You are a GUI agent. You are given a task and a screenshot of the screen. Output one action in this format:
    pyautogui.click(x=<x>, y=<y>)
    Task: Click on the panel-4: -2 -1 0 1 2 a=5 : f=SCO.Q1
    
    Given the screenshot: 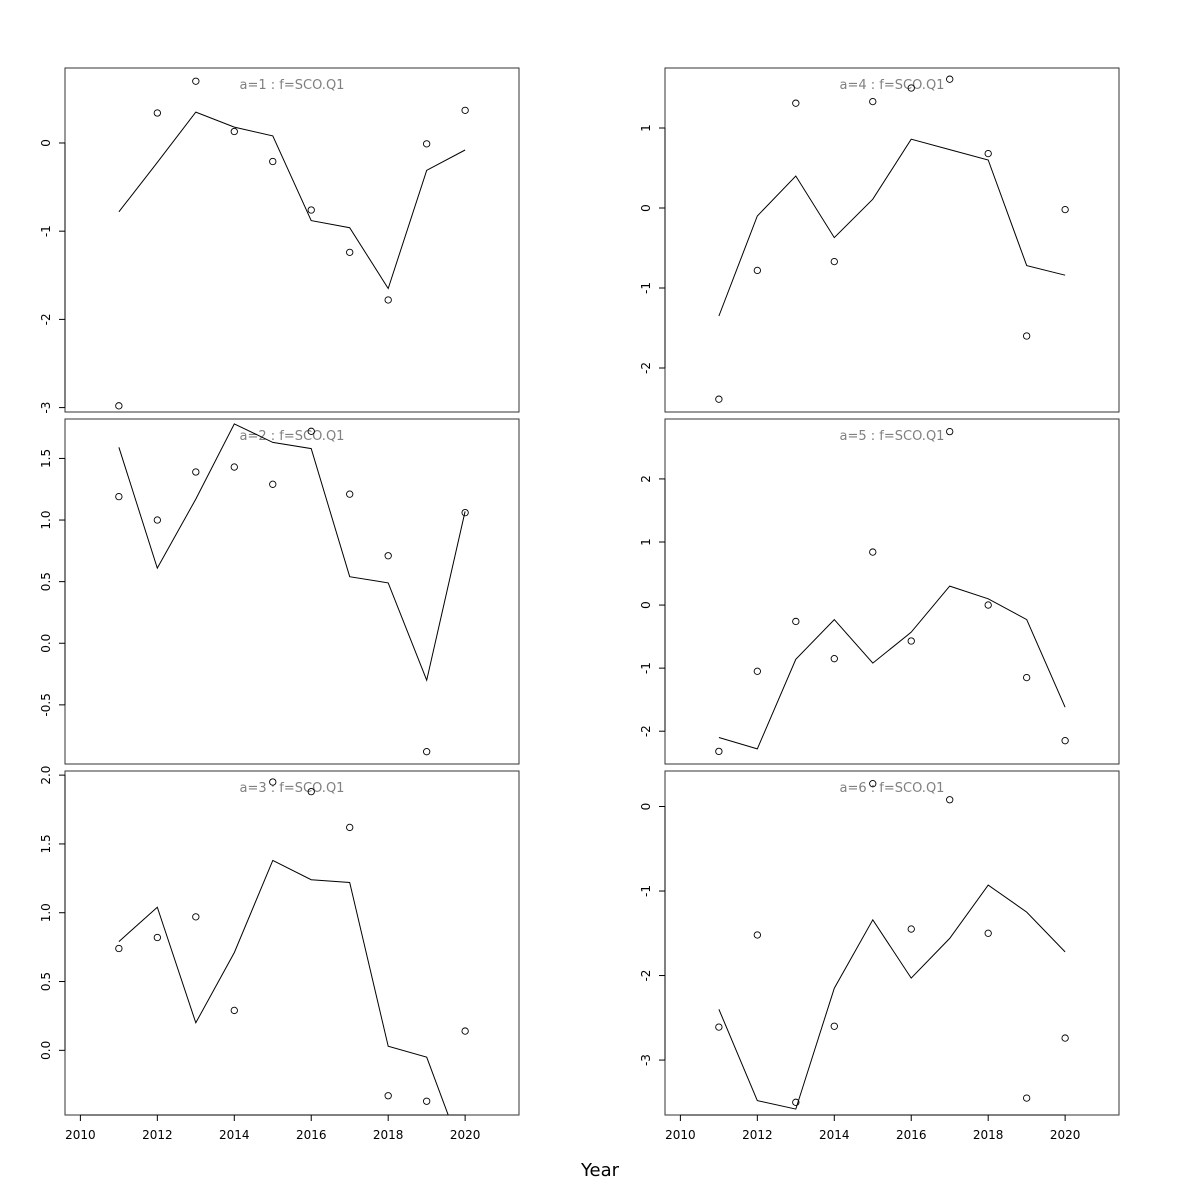 What is the action you would take?
    pyautogui.click(x=879, y=591)
    